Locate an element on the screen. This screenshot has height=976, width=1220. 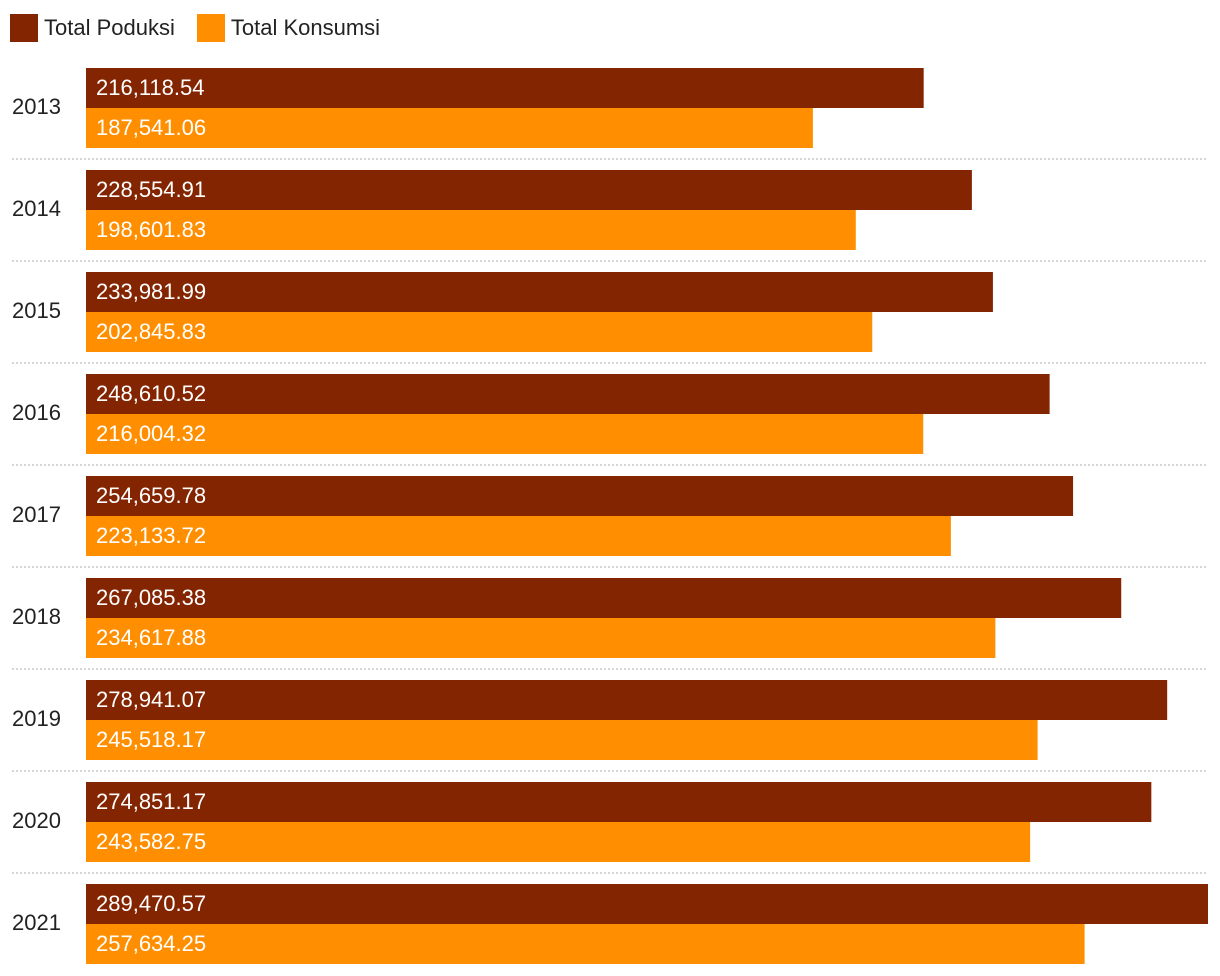
data-label-produksi-2020: 274,851.17 is located at coordinates (151, 801).